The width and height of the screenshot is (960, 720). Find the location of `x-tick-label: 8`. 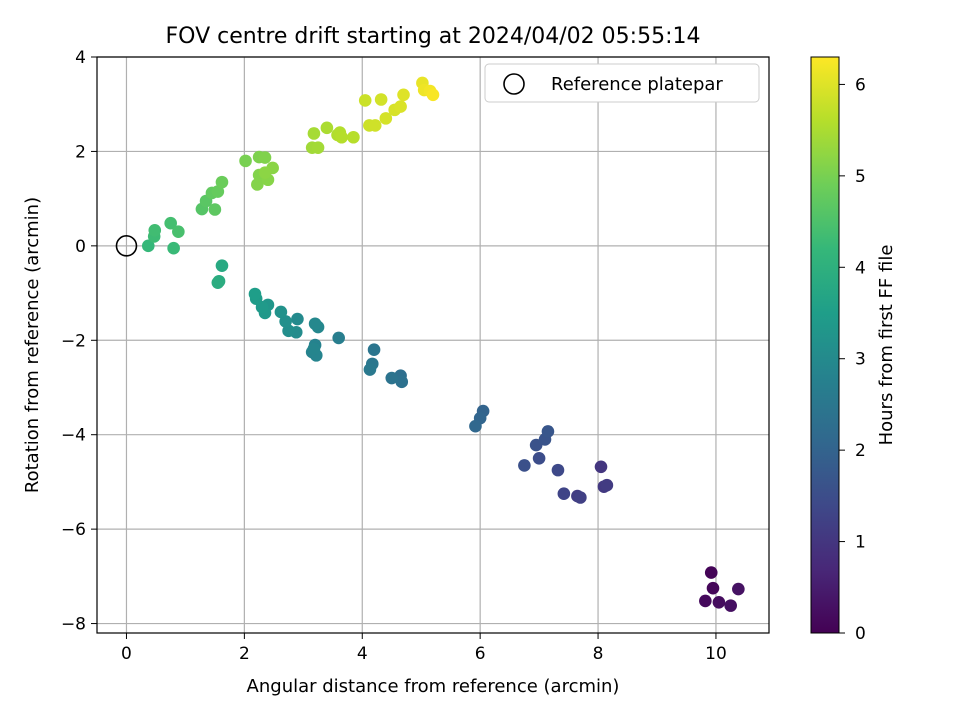

x-tick-label: 8 is located at coordinates (598, 654).